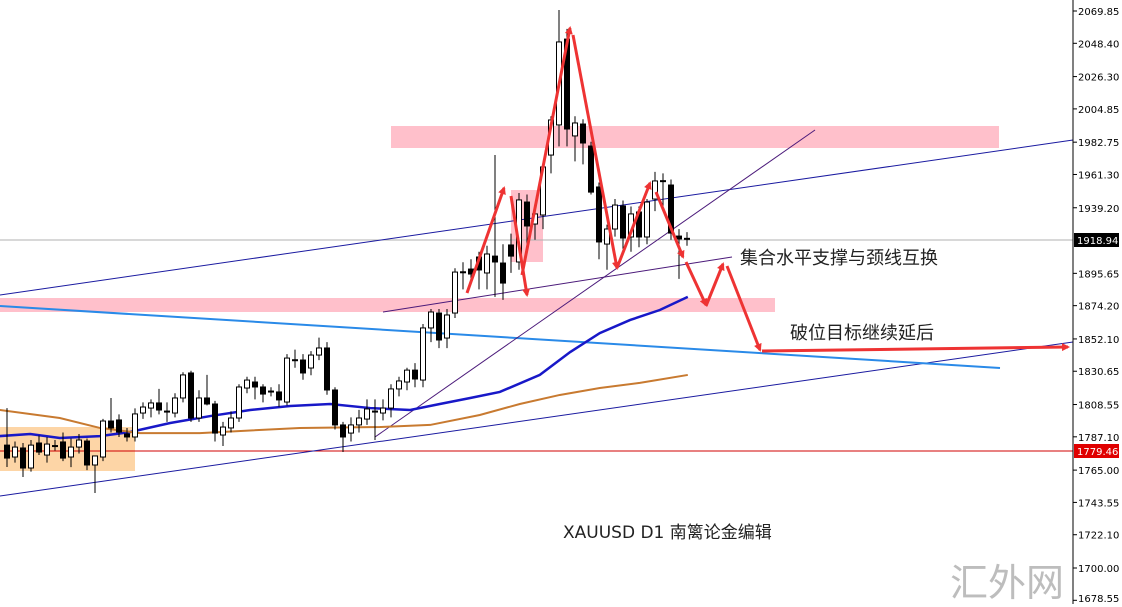 The height and width of the screenshot is (607, 1122). What do you see at coordinates (557, 284) in the screenshot?
I see `neckline` at bounding box center [557, 284].